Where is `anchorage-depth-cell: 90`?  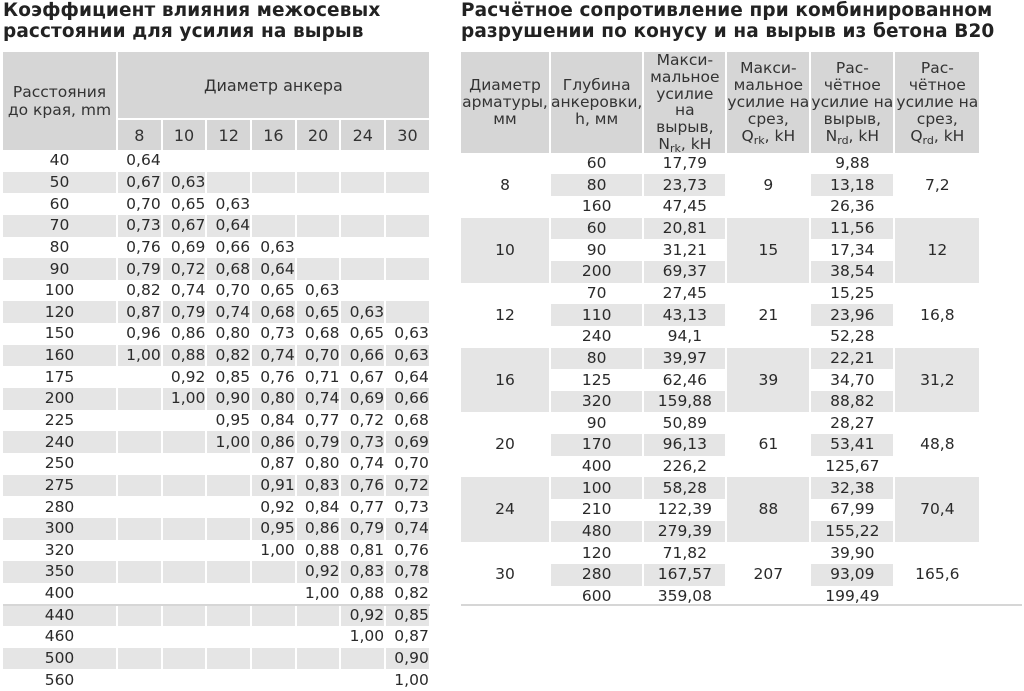
anchorage-depth-cell: 90 is located at coordinates (597, 423).